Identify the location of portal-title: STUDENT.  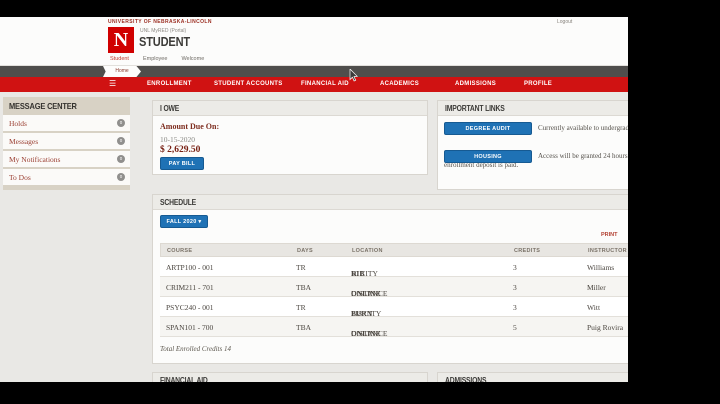
(164, 41).